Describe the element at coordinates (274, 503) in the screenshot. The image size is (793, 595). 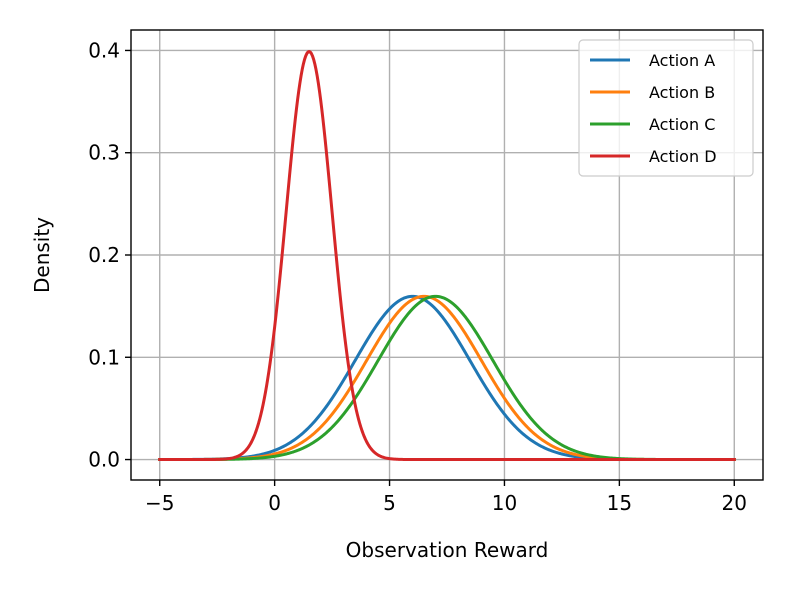
I see `x-tick-label: 0` at that location.